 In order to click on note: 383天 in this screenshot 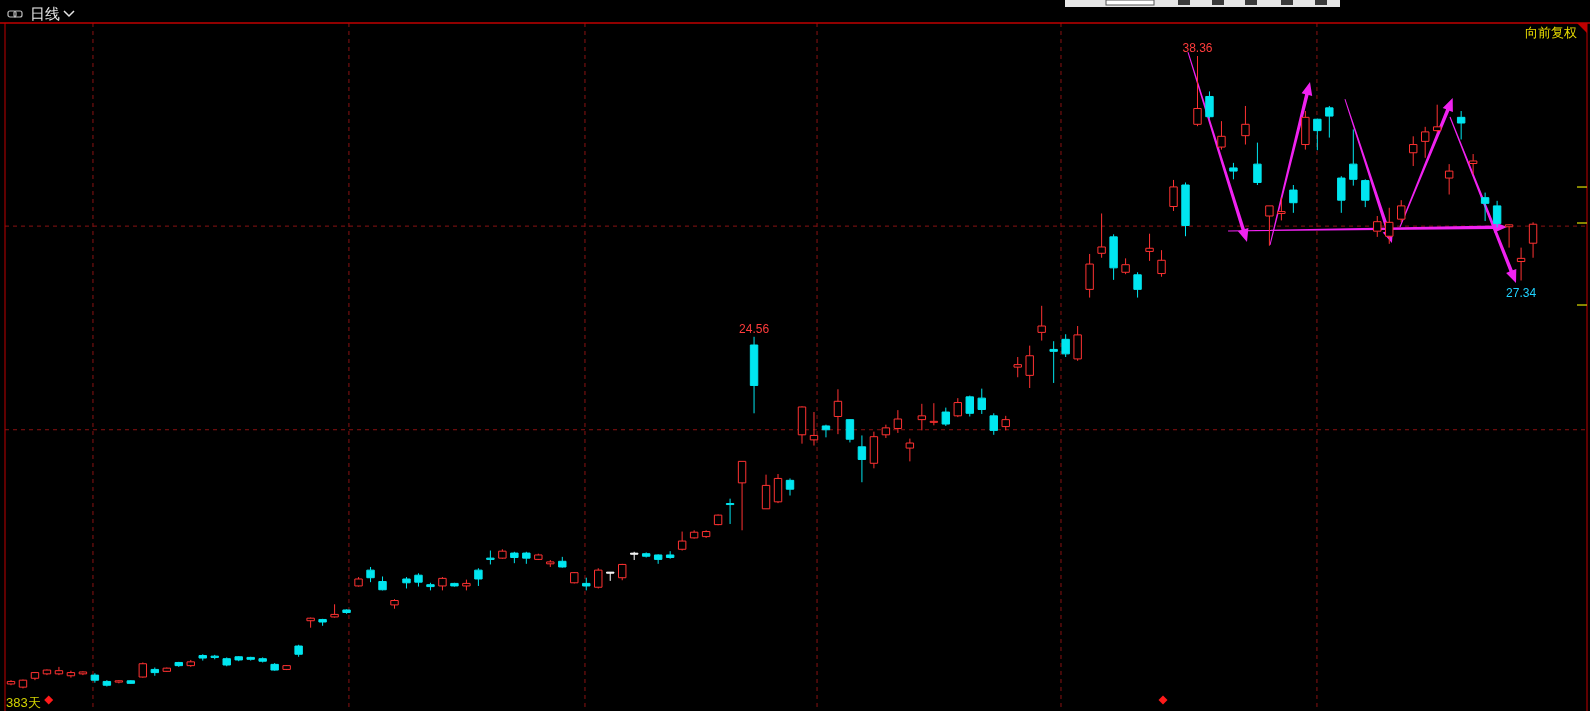, I will do `click(23, 702)`.